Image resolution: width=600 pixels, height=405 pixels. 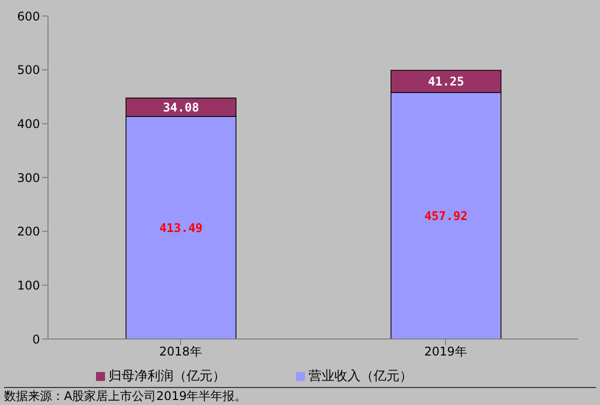 What do you see at coordinates (446, 216) in the screenshot?
I see `data-label: 457.92` at bounding box center [446, 216].